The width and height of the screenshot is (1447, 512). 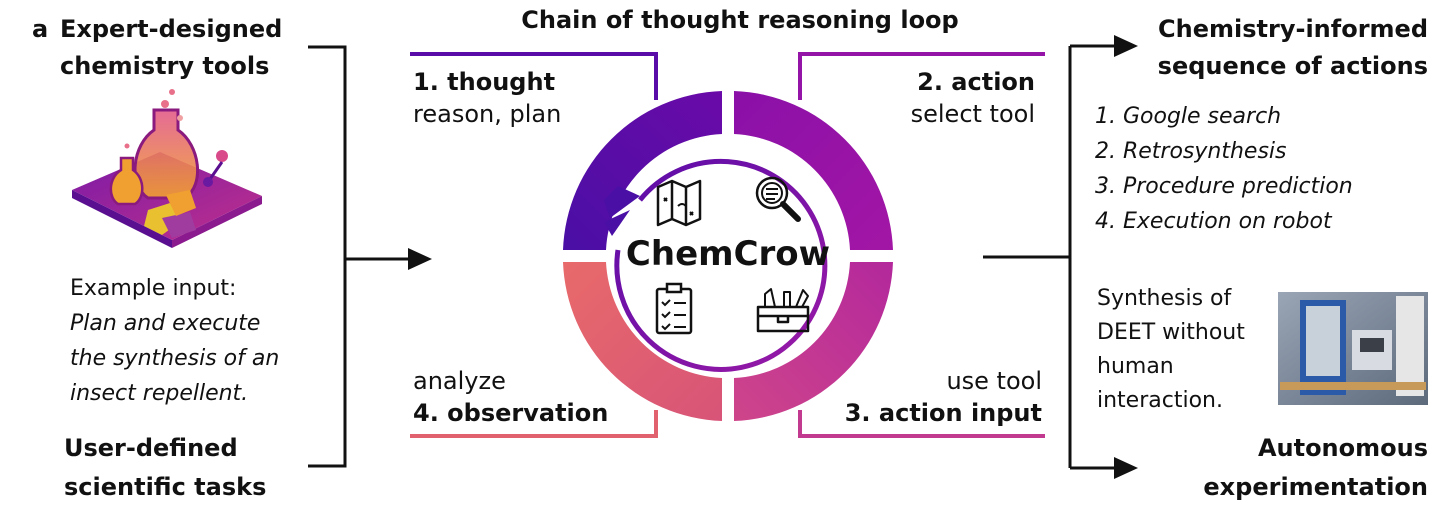 I want to click on tasks-heading-line1: User-defined, so click(x=151, y=448).